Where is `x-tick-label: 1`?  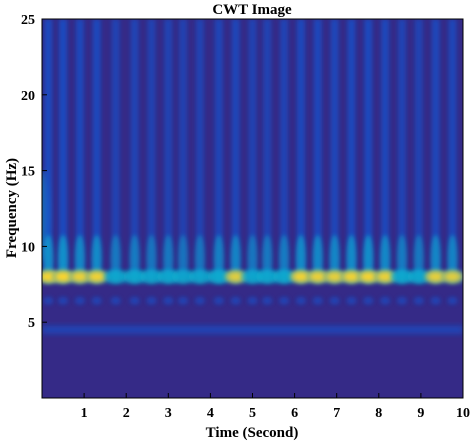
x-tick-label: 1 is located at coordinates (84, 413).